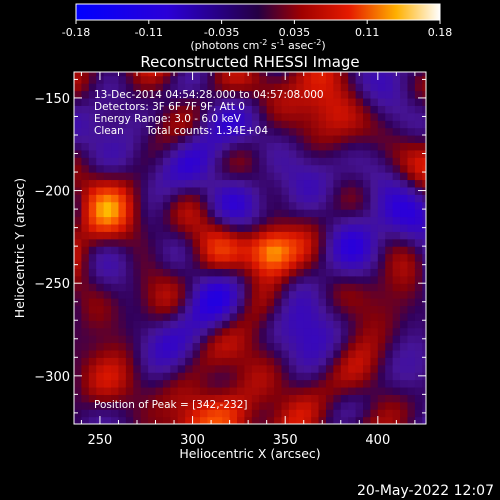 This screenshot has height=500, width=500. I want to click on annotation-peak-position: Position of Peak = [342,-232], so click(171, 405).